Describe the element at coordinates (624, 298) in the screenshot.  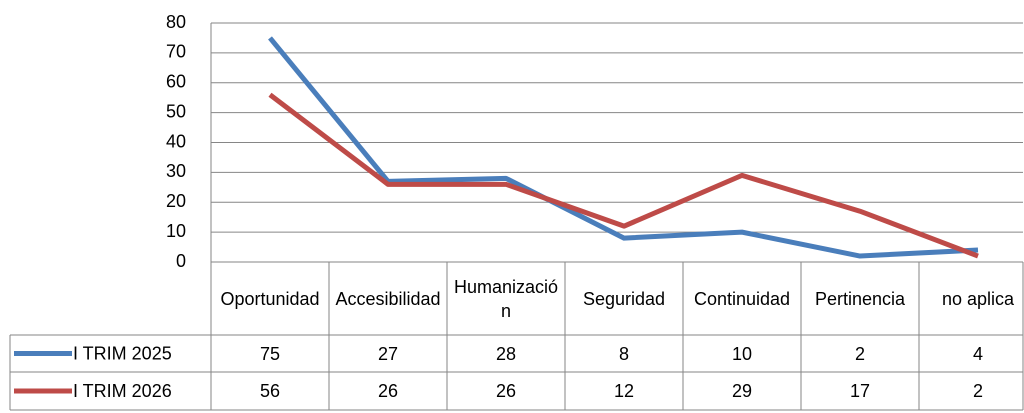
I see `x-tick-label: Seguridad` at that location.